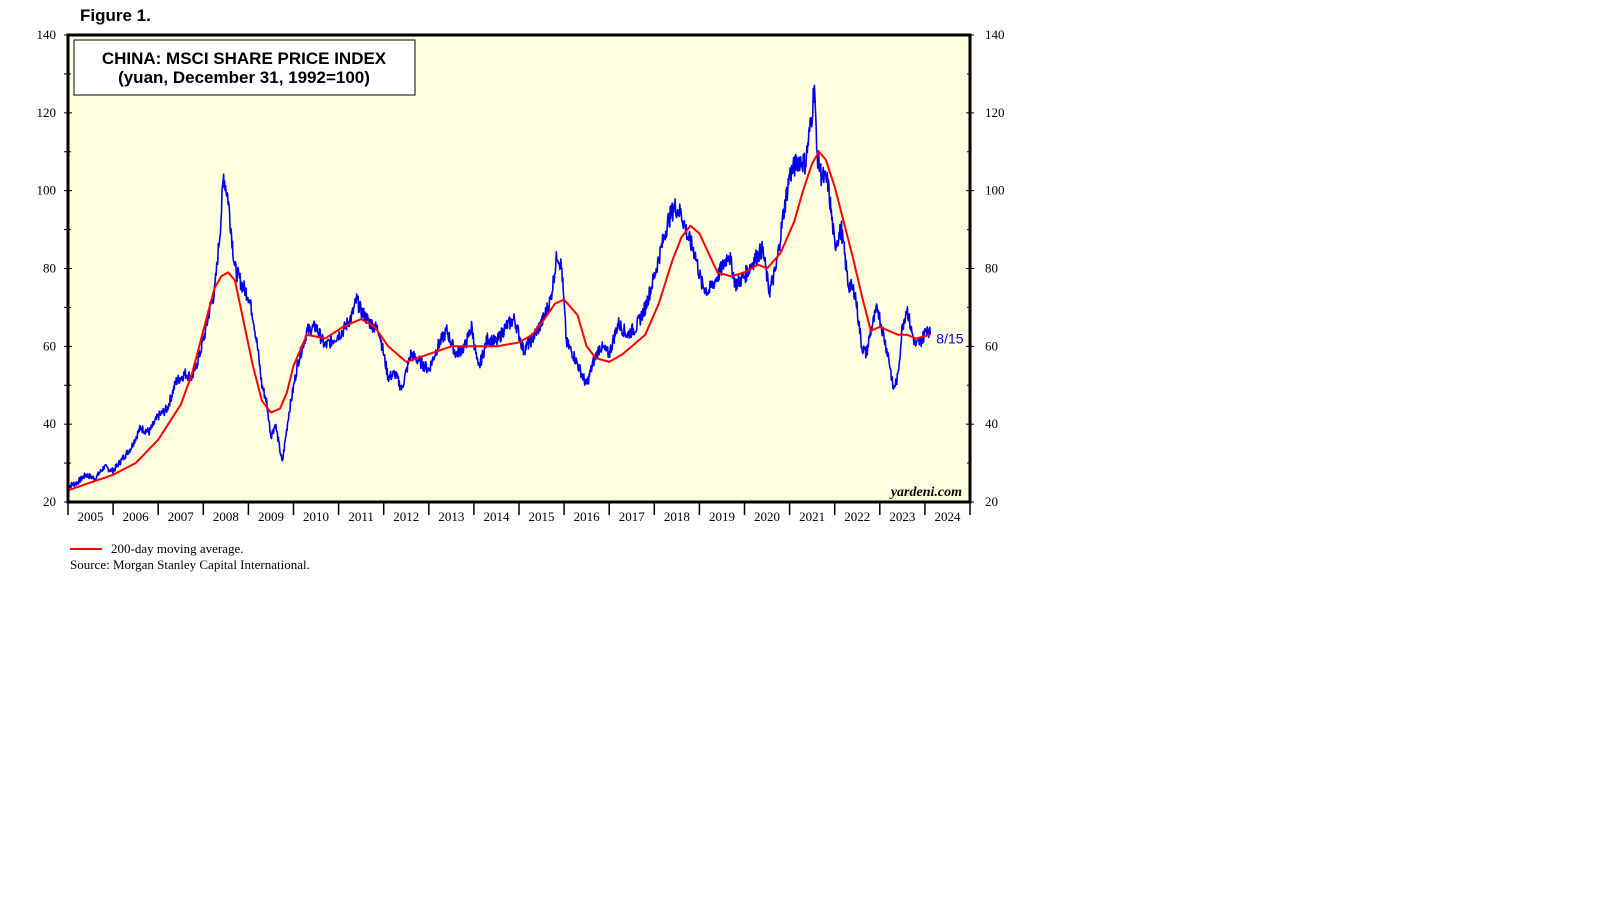  Describe the element at coordinates (857, 516) in the screenshot. I see `x-tick-label: 2022` at that location.